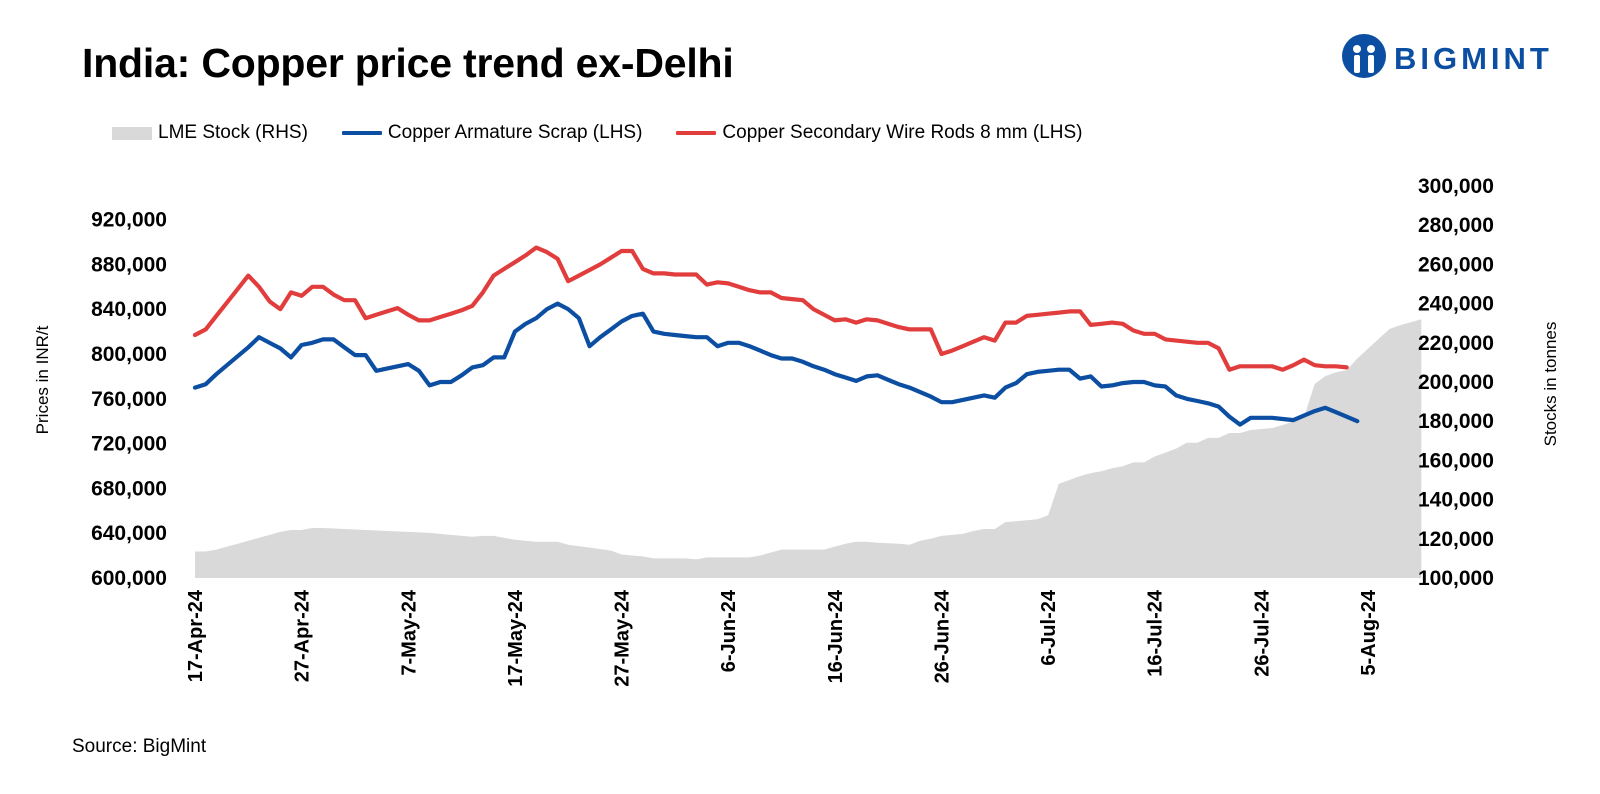 The image size is (1600, 794). What do you see at coordinates (129, 399) in the screenshot?
I see `y-left-tick-label: 760,000` at bounding box center [129, 399].